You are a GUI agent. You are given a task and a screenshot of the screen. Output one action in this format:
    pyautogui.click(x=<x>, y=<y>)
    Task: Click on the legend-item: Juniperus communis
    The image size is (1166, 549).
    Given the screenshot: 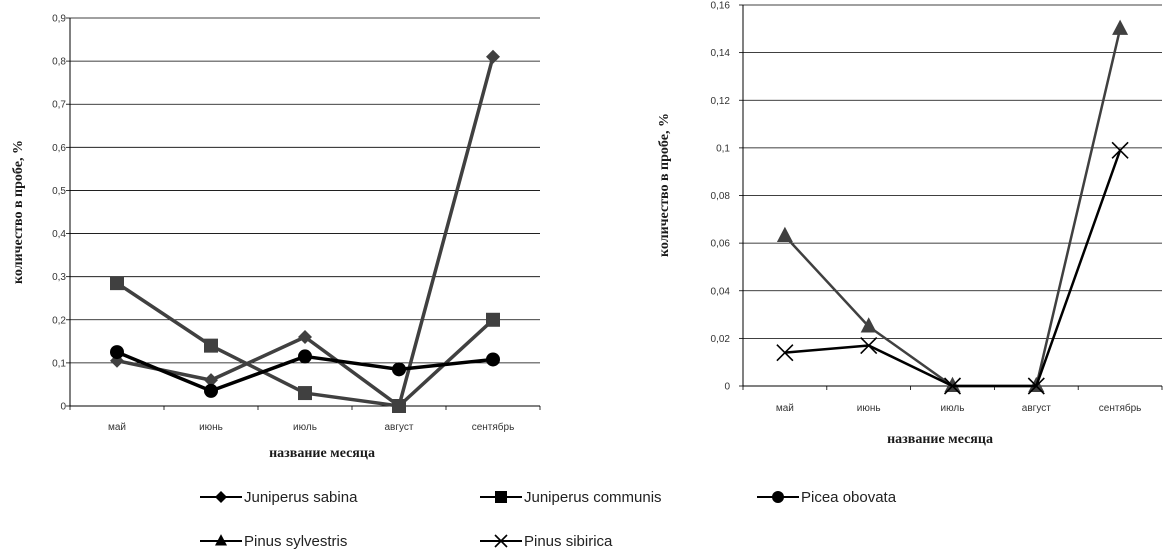 What is the action you would take?
    pyautogui.click(x=571, y=497)
    